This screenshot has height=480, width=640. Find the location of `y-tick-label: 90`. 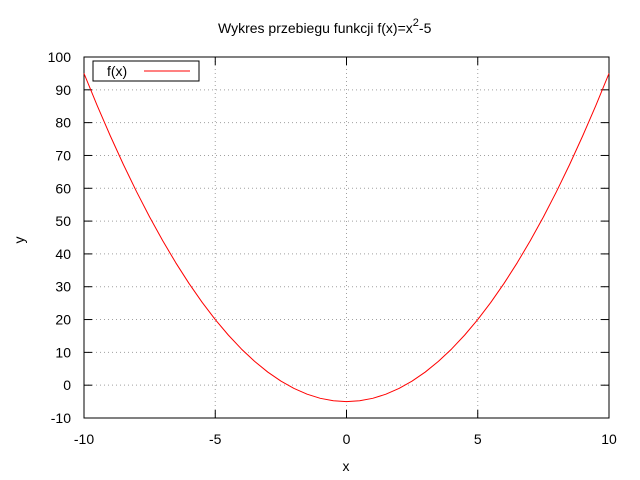

y-tick-label: 90 is located at coordinates (63, 90).